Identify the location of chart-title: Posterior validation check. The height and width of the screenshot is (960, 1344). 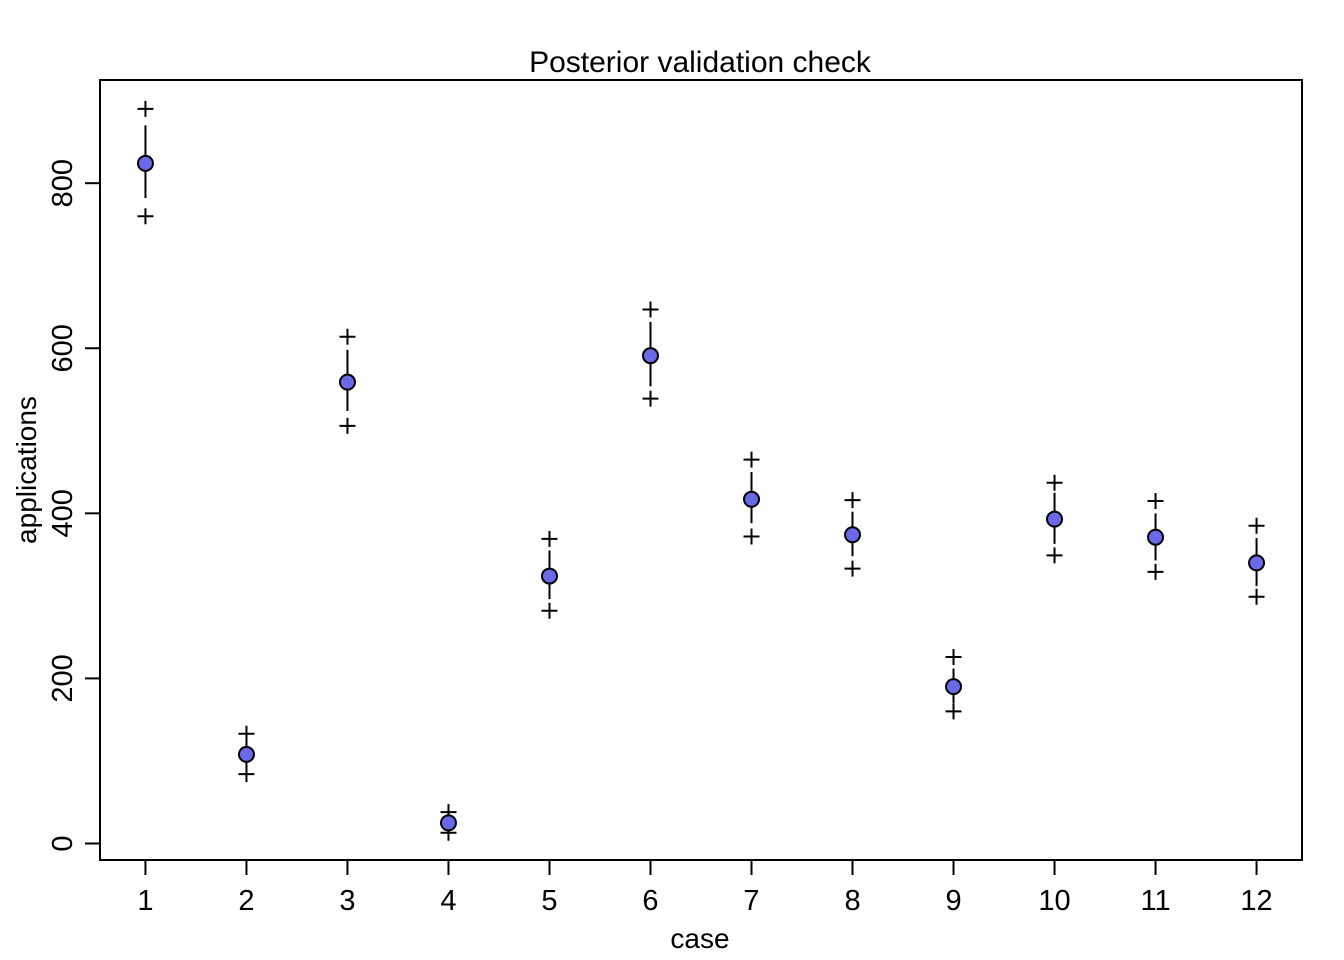
(700, 62).